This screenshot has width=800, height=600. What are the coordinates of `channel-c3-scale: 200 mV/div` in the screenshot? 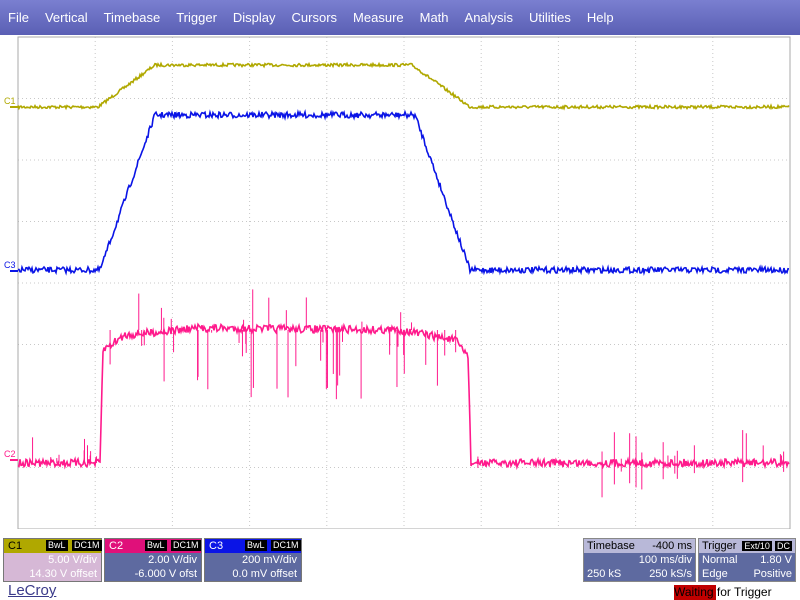 It's located at (269, 560).